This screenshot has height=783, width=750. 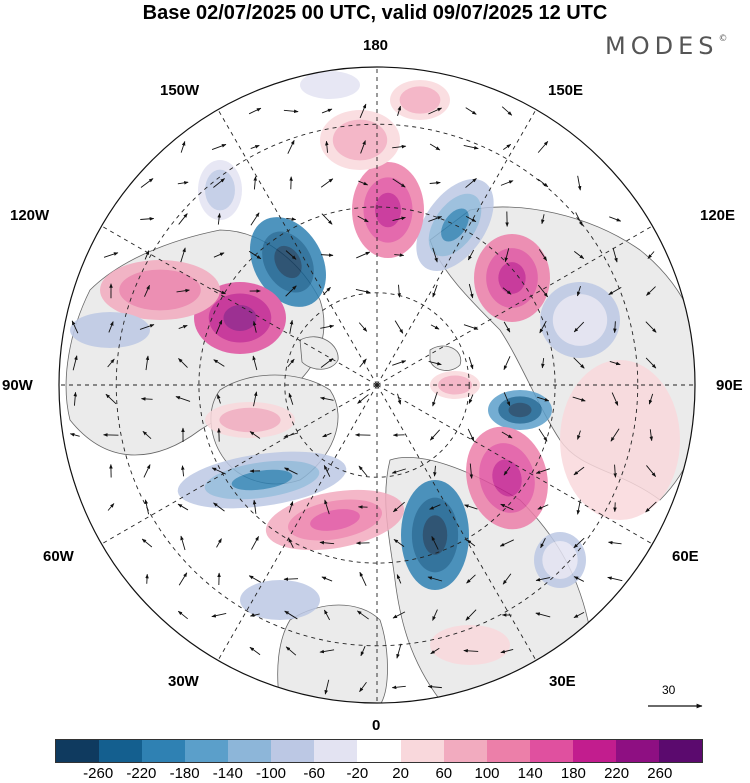 What do you see at coordinates (183, 681) in the screenshot?
I see `lon-label-30w: 30W` at bounding box center [183, 681].